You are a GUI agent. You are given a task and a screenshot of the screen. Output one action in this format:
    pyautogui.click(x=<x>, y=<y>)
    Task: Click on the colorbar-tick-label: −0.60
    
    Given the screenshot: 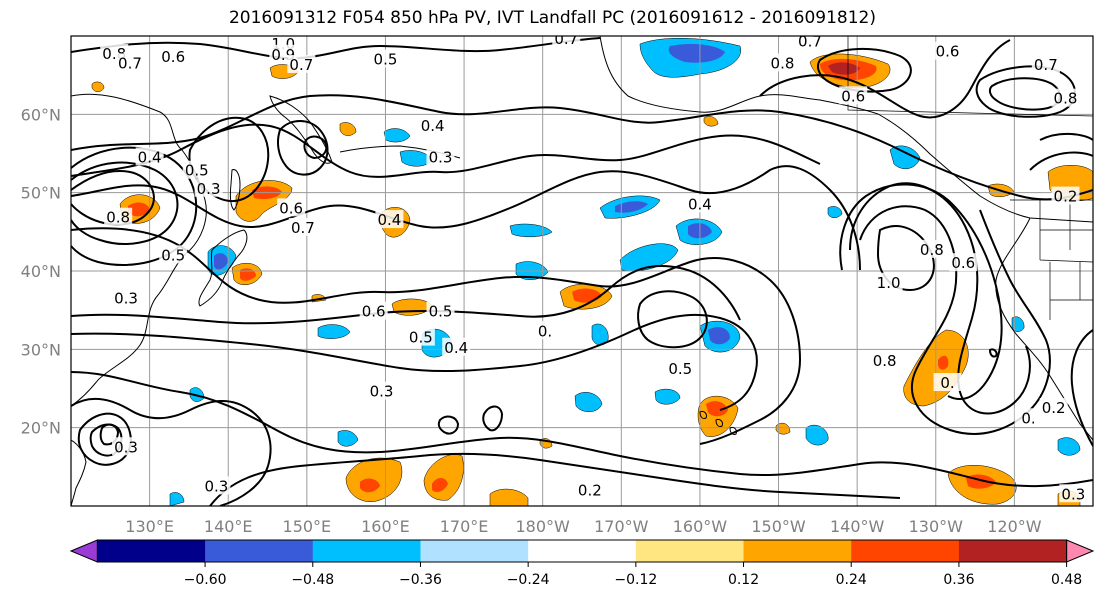 What is the action you would take?
    pyautogui.click(x=205, y=580)
    